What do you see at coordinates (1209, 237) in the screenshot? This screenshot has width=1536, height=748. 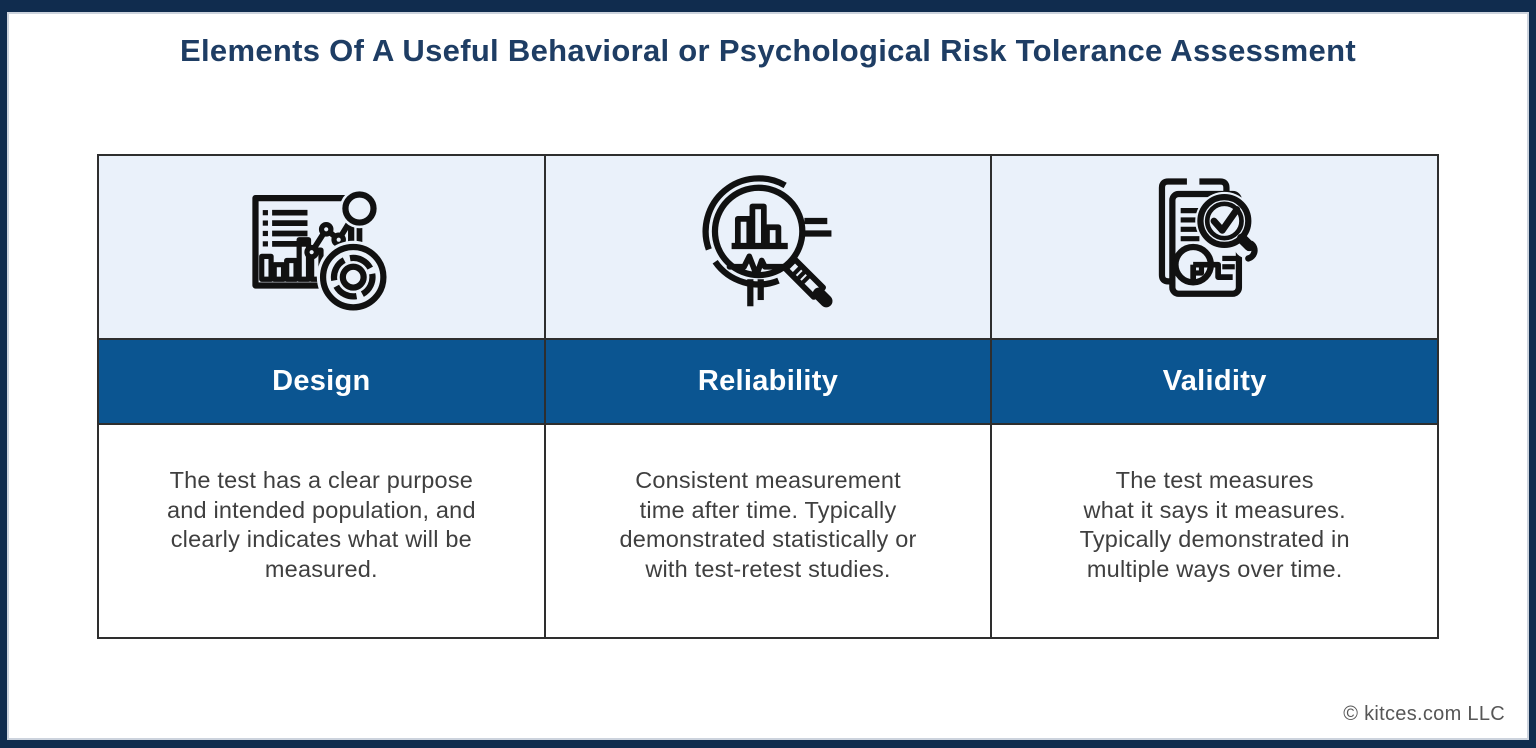 I see `document-checkmark-icon` at bounding box center [1209, 237].